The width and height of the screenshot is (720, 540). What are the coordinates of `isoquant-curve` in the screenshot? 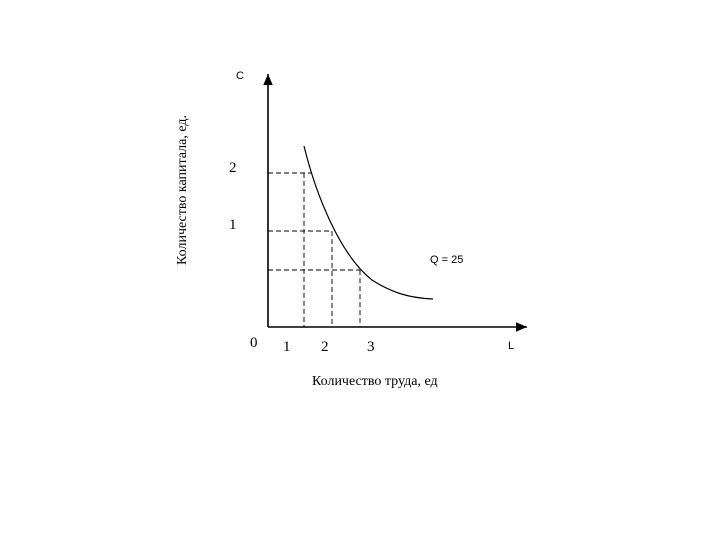 It's located at (368, 222).